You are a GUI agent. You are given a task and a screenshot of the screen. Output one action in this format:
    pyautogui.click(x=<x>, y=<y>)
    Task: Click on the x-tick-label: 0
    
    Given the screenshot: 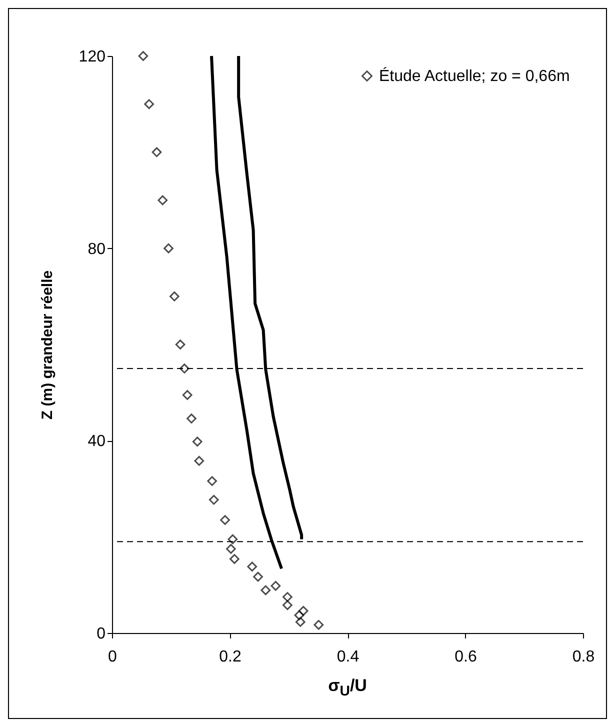 What is the action you would take?
    pyautogui.click(x=113, y=657)
    